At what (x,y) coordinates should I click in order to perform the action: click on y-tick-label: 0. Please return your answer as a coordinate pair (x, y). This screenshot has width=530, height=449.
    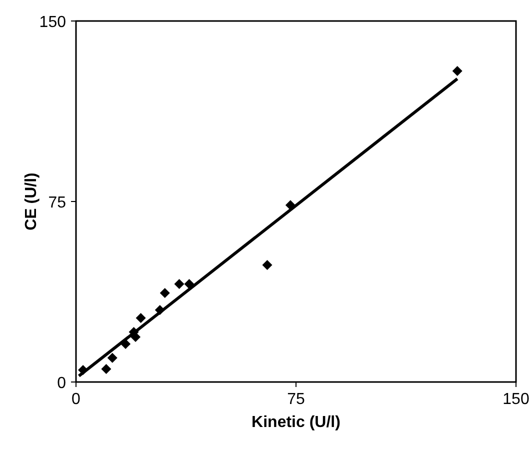
    Looking at the image, I should click on (61, 383).